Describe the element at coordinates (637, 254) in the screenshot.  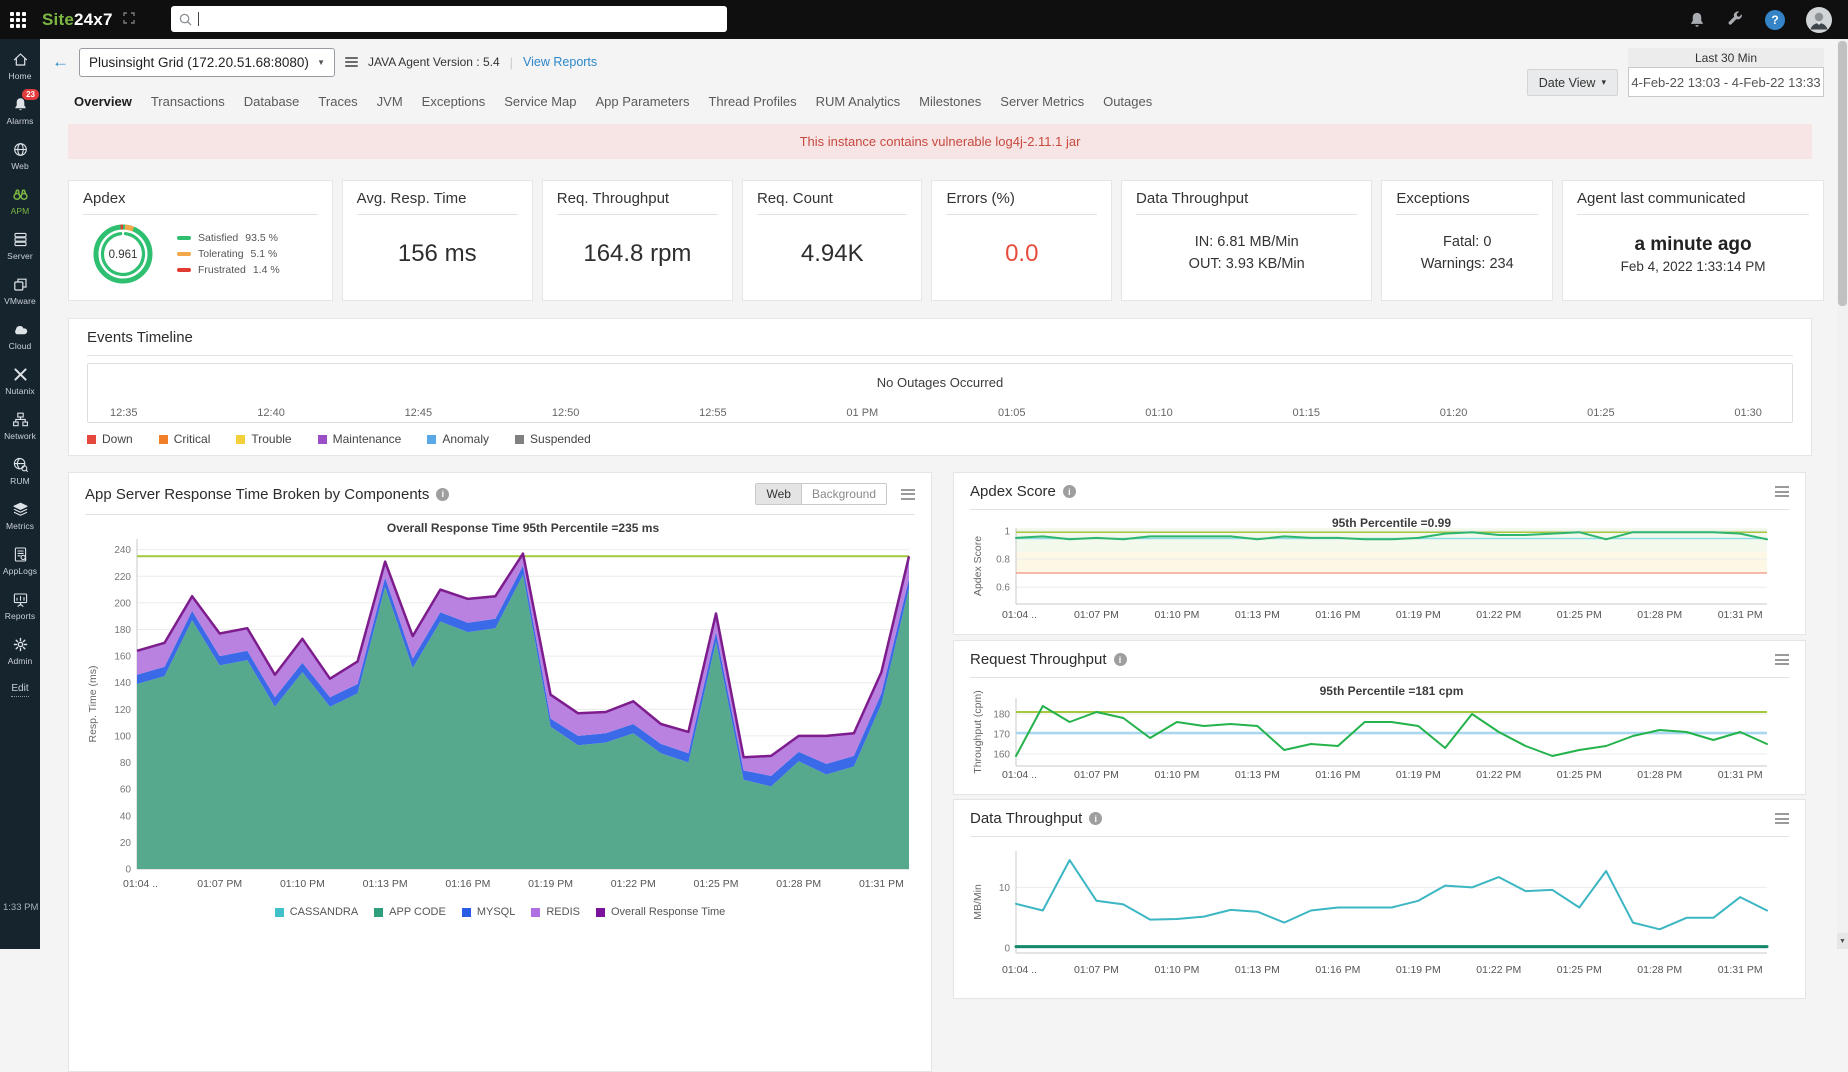
I see `req-throughput-value: 164.8 rpm` at that location.